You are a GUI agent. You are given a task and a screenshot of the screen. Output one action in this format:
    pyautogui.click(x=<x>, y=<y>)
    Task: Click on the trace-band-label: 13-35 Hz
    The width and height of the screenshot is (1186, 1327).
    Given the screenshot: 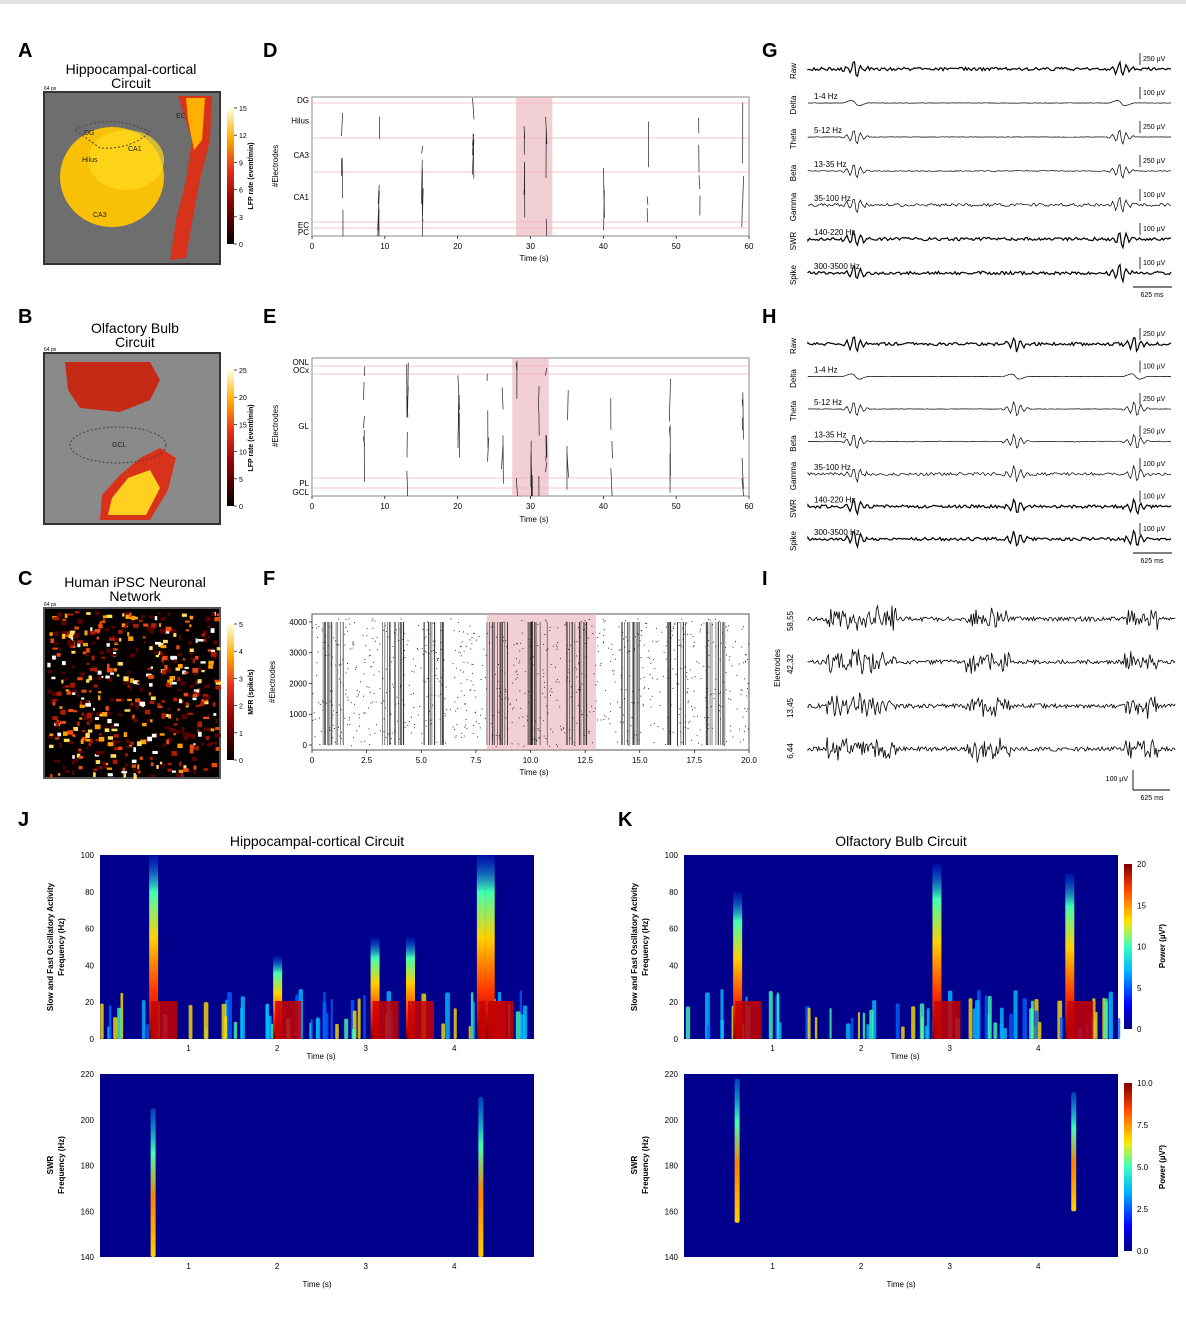 What is the action you would take?
    pyautogui.click(x=830, y=164)
    